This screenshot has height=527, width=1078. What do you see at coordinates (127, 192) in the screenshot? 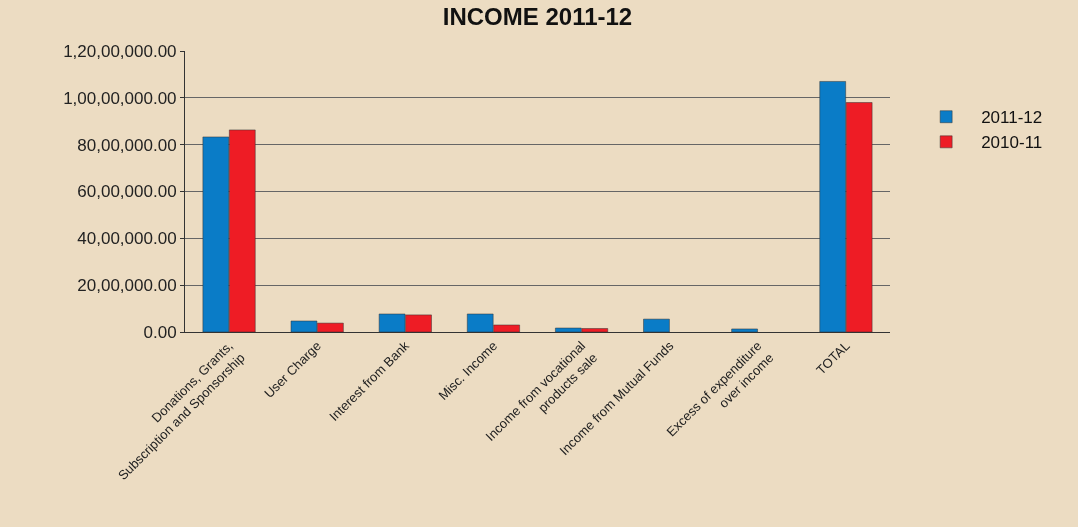
I see `y-tick-label: 60,00,000.00` at bounding box center [127, 192].